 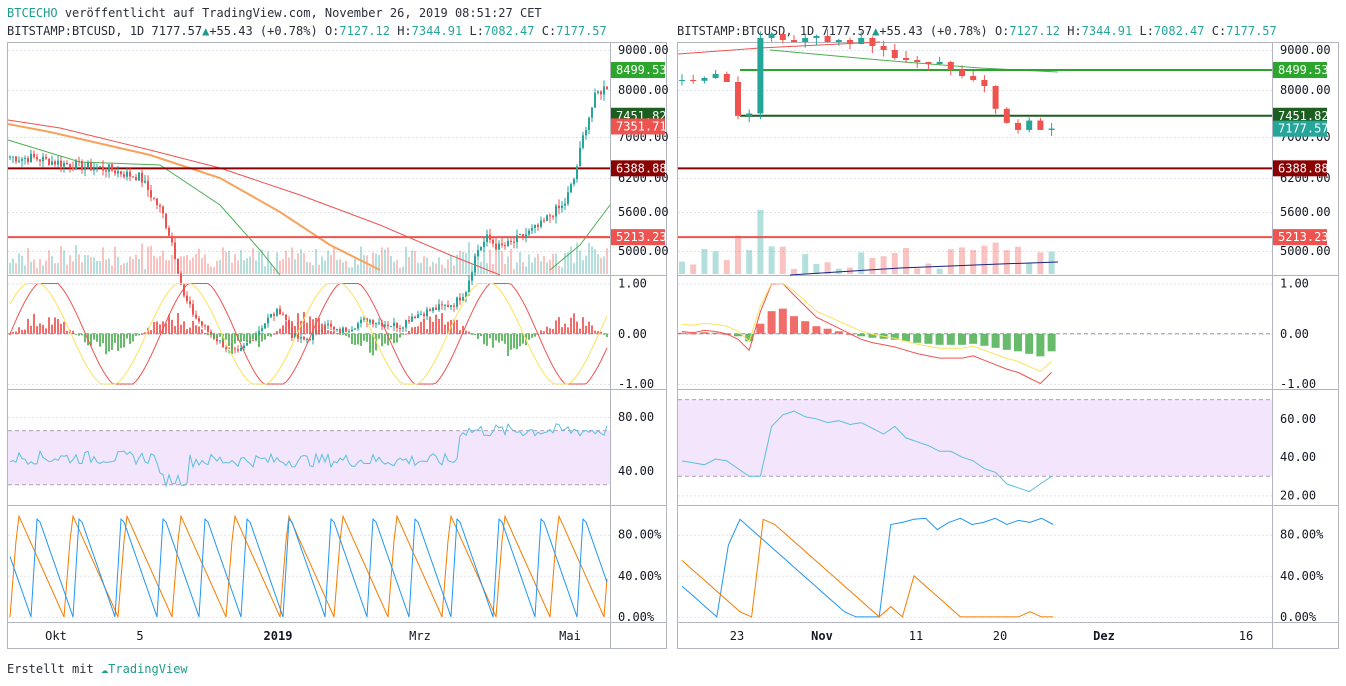 I want to click on price-axis-tick: 9000.00, so click(x=643, y=50).